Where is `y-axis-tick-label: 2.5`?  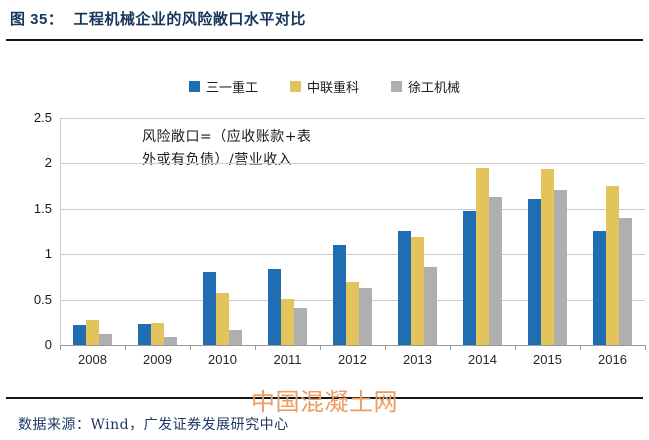 y-axis-tick-label: 2.5 is located at coordinates (42, 117).